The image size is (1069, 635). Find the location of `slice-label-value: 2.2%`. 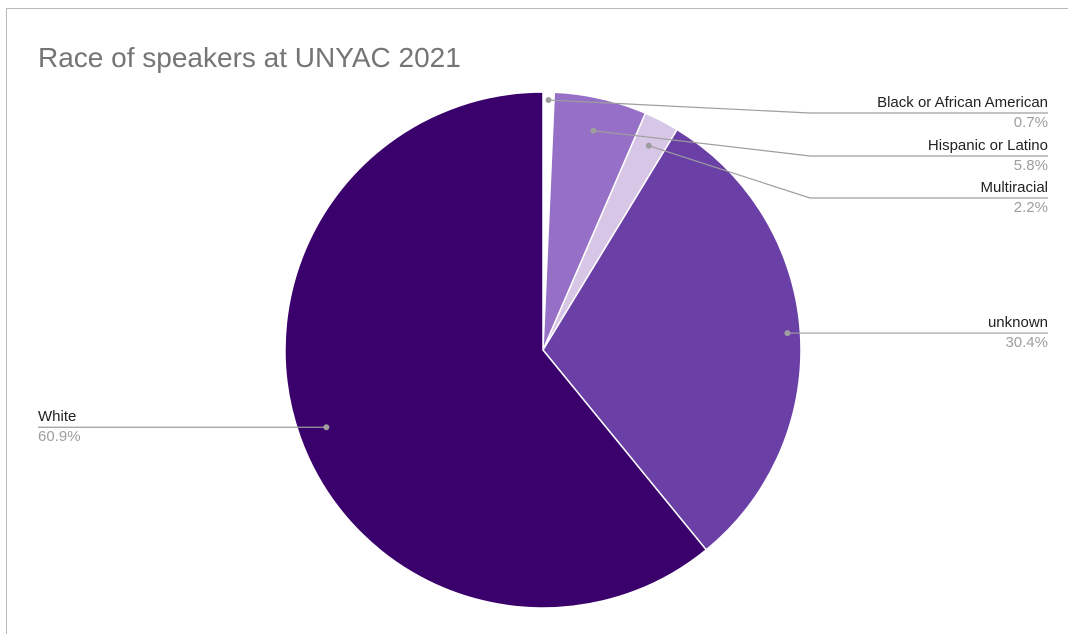

slice-label-value: 2.2% is located at coordinates (1031, 207).